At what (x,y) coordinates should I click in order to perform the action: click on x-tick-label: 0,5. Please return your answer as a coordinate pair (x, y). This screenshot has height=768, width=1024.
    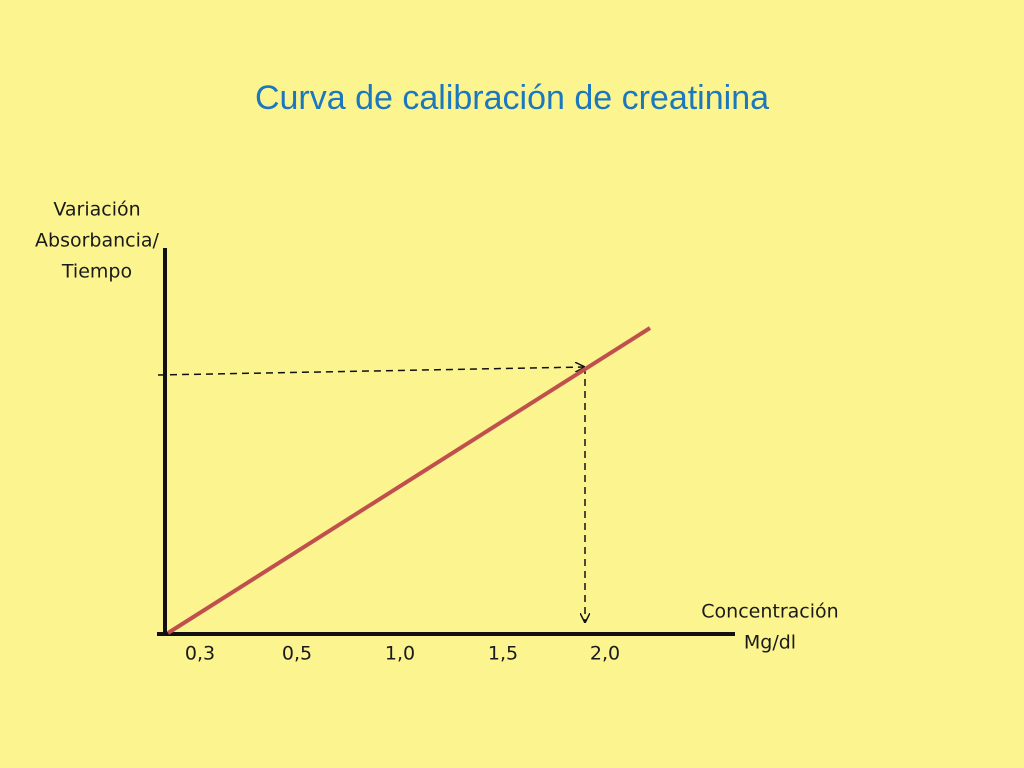
    Looking at the image, I should click on (297, 654).